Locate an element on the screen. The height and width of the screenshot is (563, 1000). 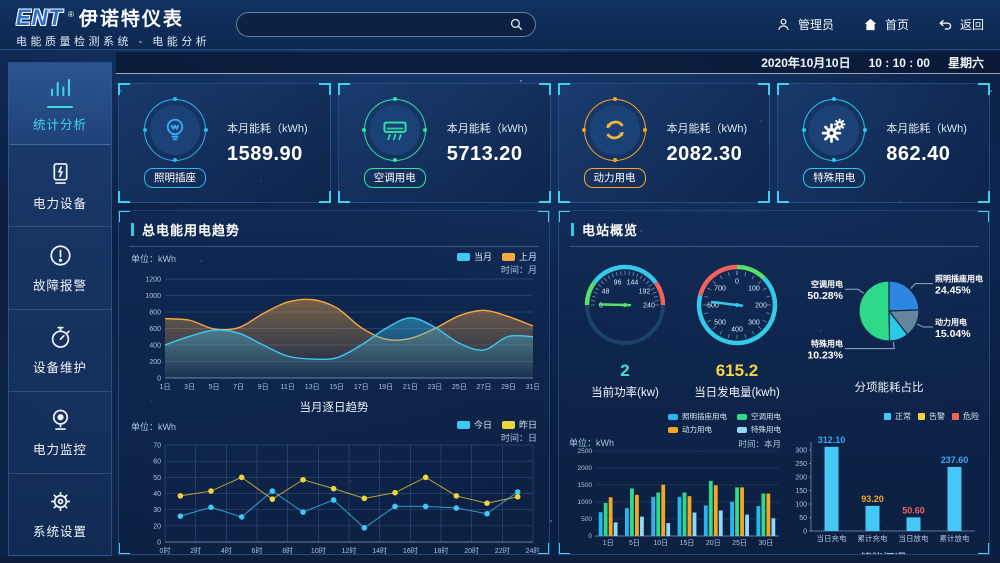
sidebar-item-power-monitor: 电力监控 is located at coordinates (60, 433).